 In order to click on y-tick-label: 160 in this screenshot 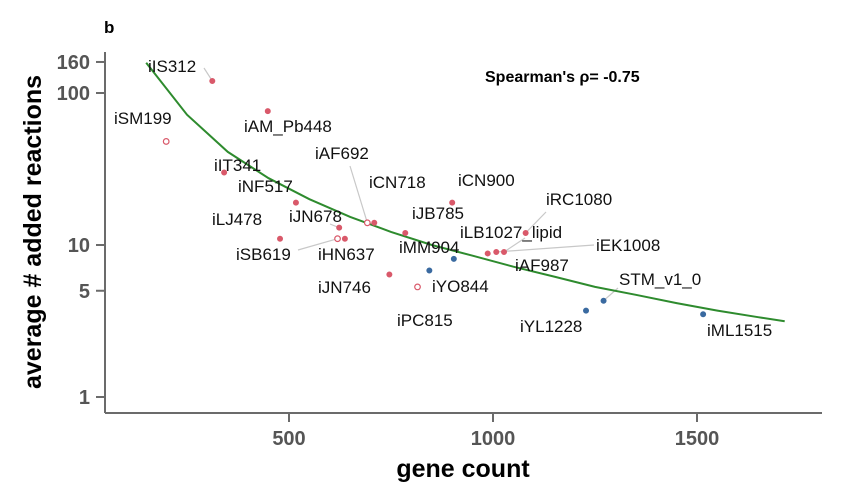, I will do `click(73, 63)`.